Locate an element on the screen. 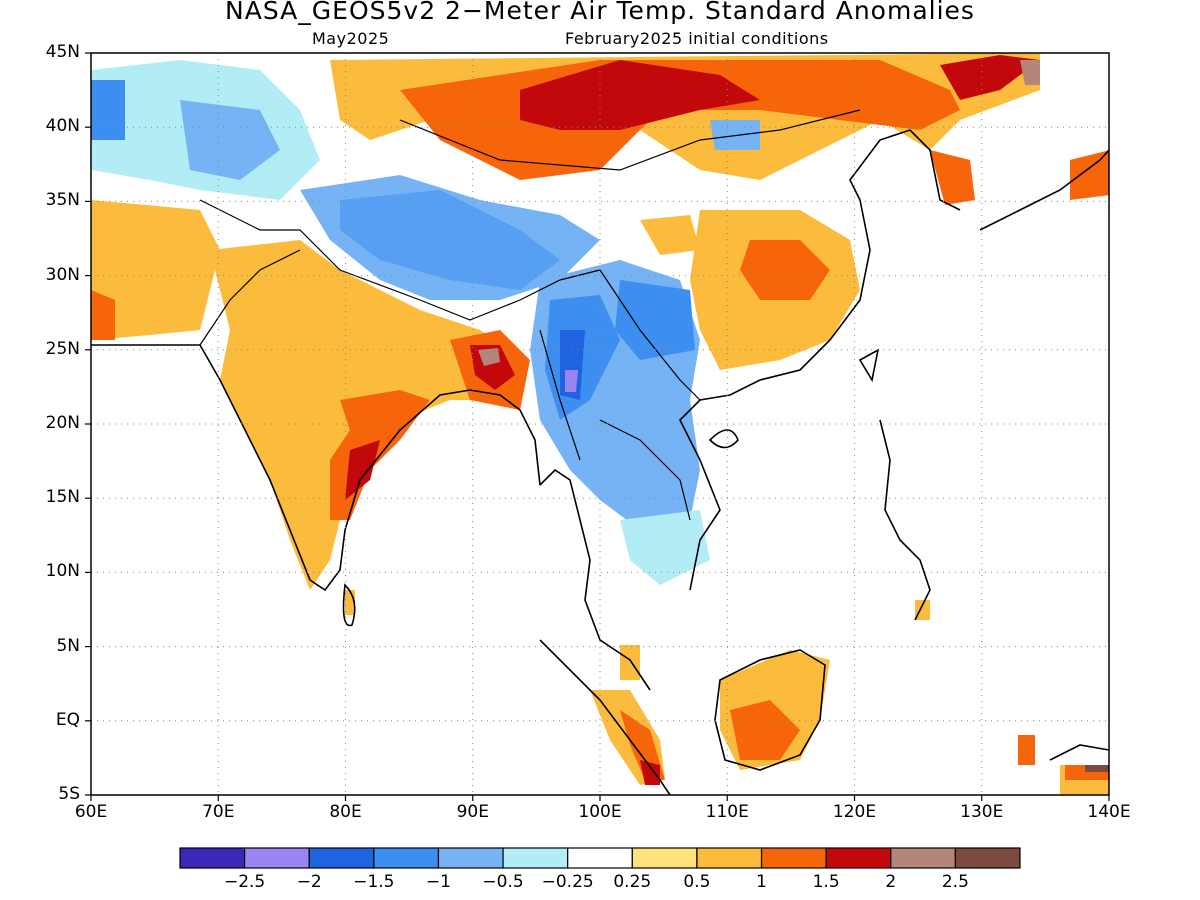 The height and width of the screenshot is (900, 1200). lat-label: 35N is located at coordinates (62, 200).